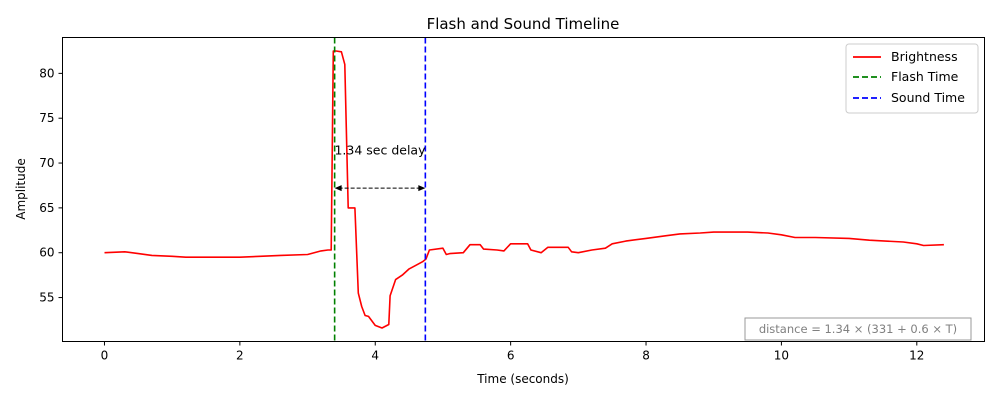 Image resolution: width=1000 pixels, height=400 pixels. I want to click on formula-text: distance = 1.34 × (331 + 0.6 × T), so click(858, 329).